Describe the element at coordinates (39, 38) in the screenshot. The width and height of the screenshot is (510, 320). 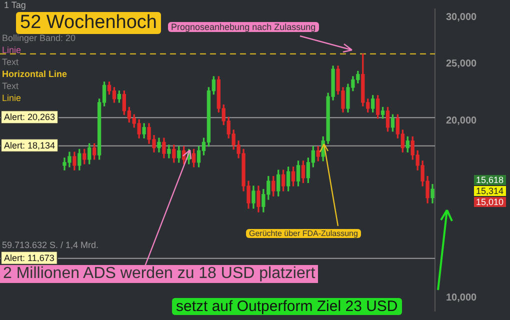
I see `annotation: Bollinger Band: 20` at that location.